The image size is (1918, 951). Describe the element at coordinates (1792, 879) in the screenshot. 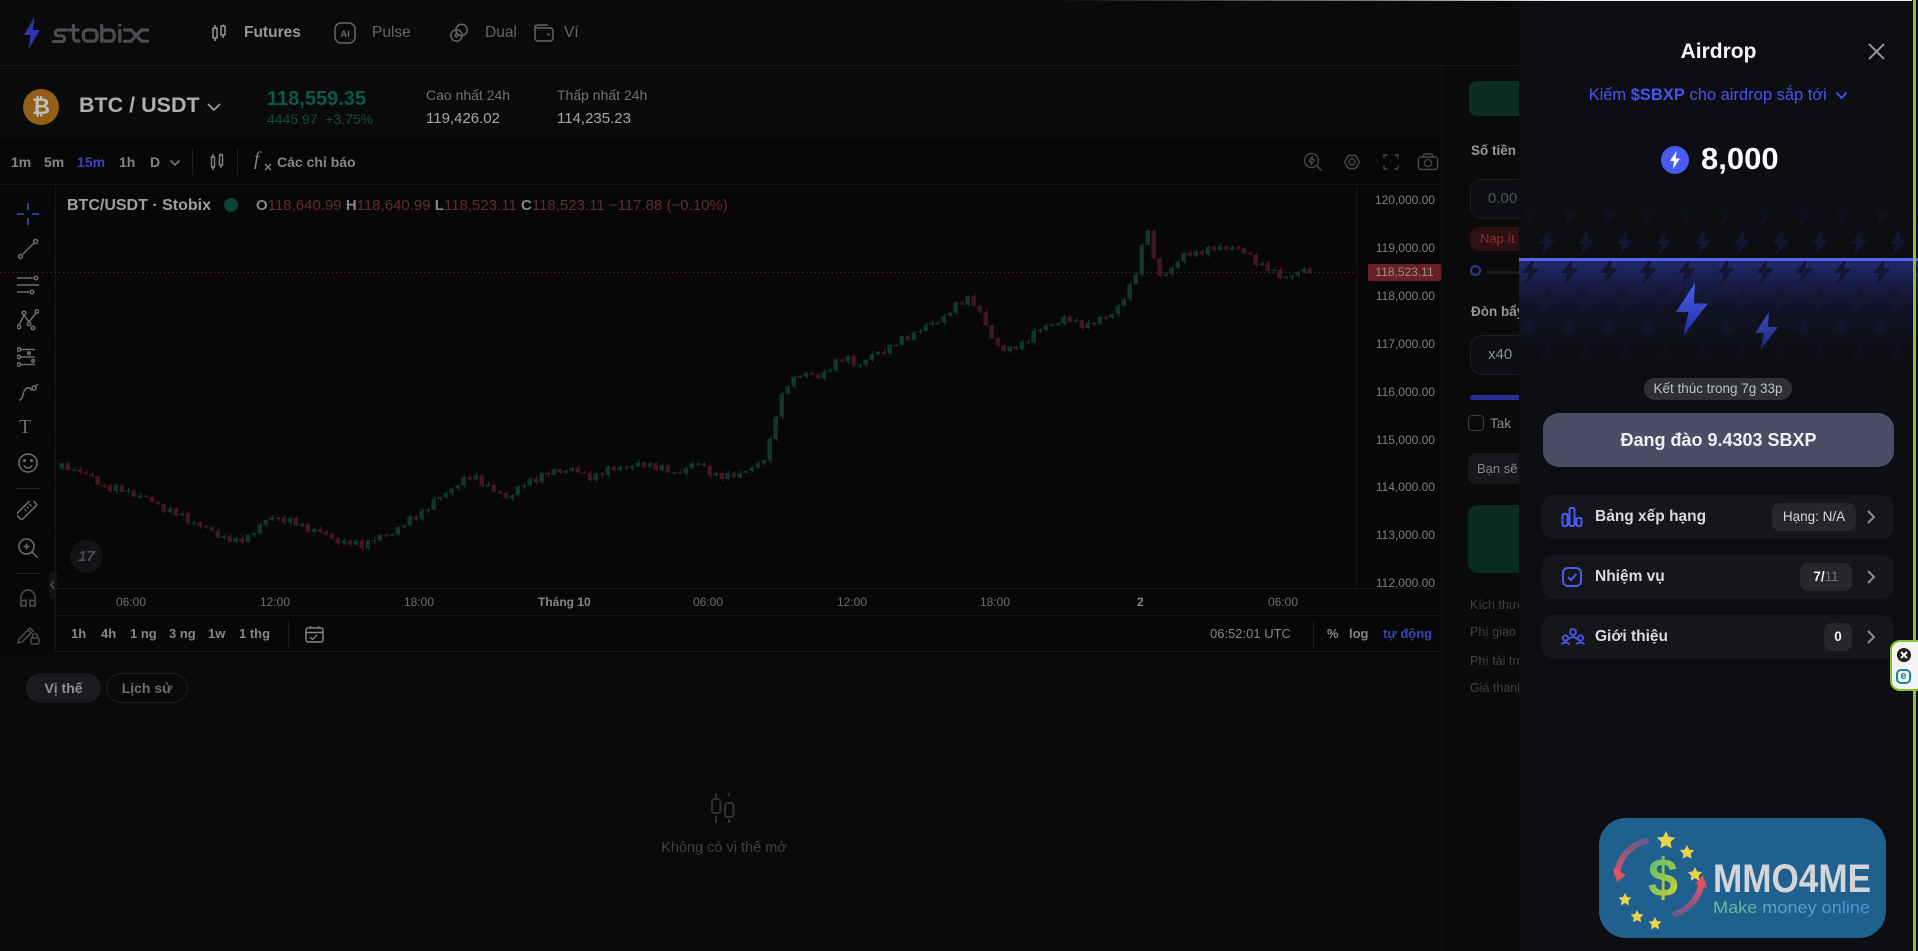

I see `svg-text: MMO4ME` at that location.